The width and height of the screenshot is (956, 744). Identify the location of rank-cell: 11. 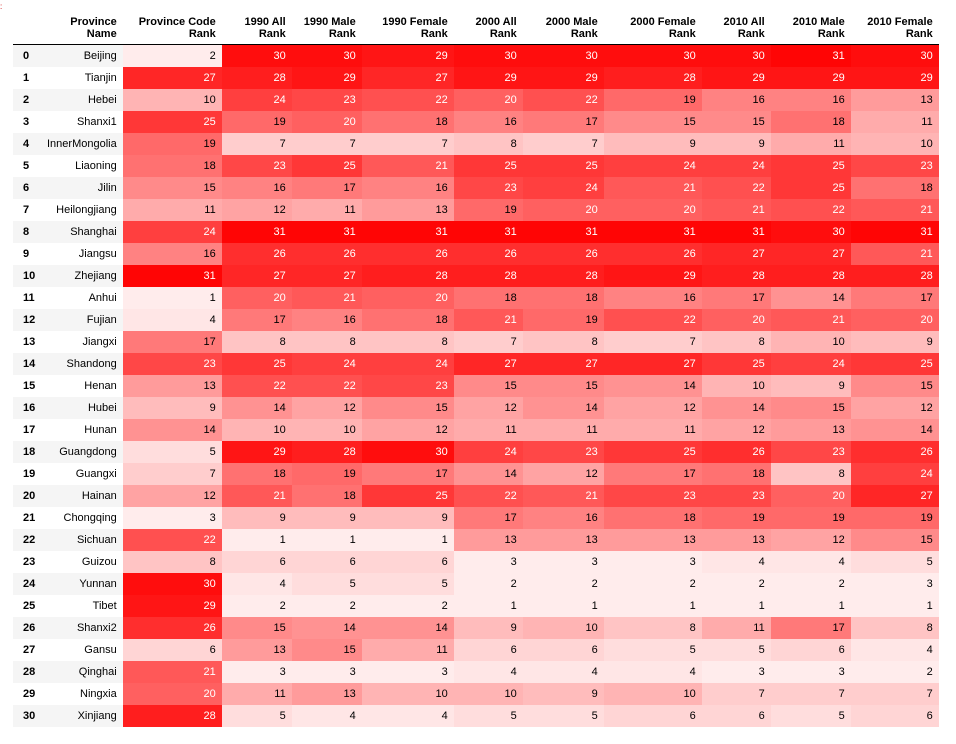
(256, 694).